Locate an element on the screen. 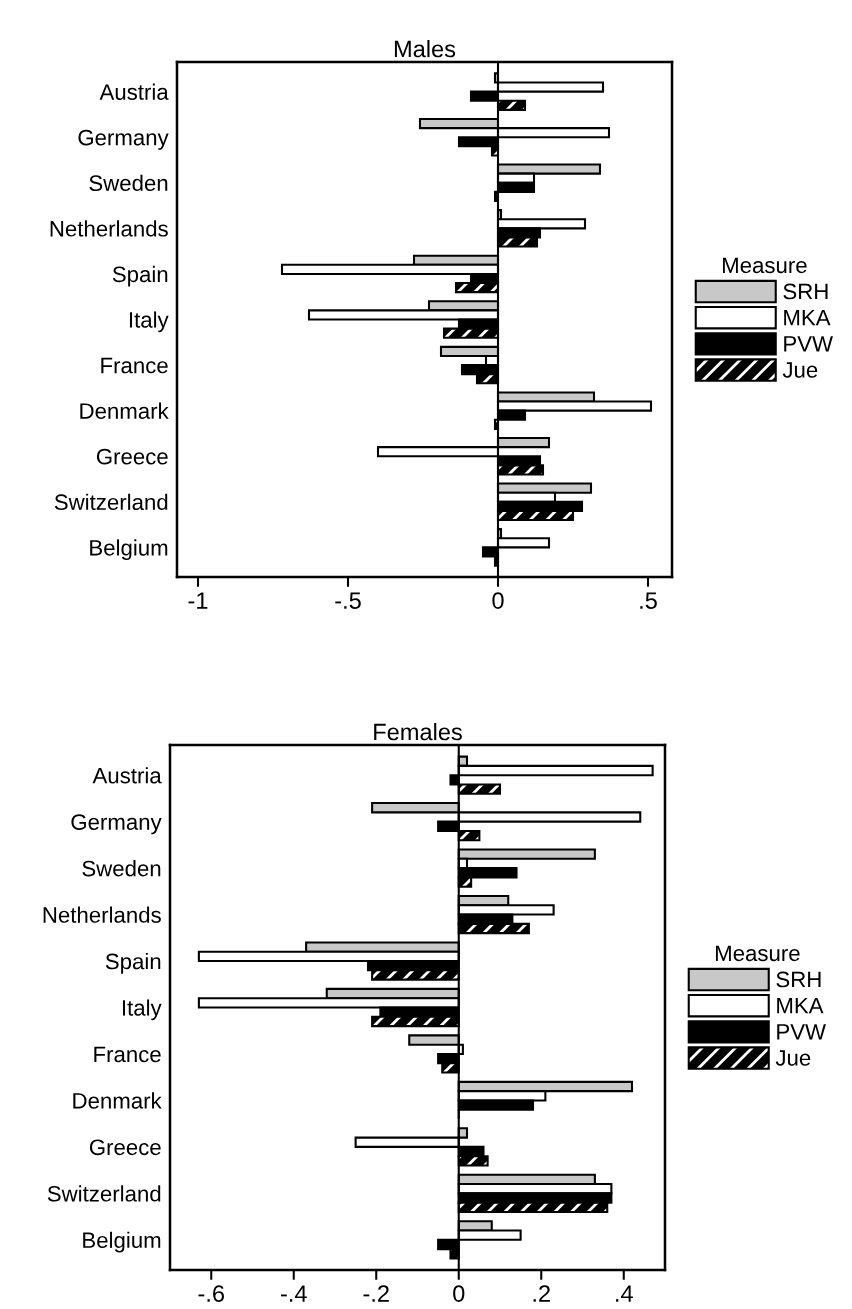  x-tick-label: .4 is located at coordinates (624, 1293).